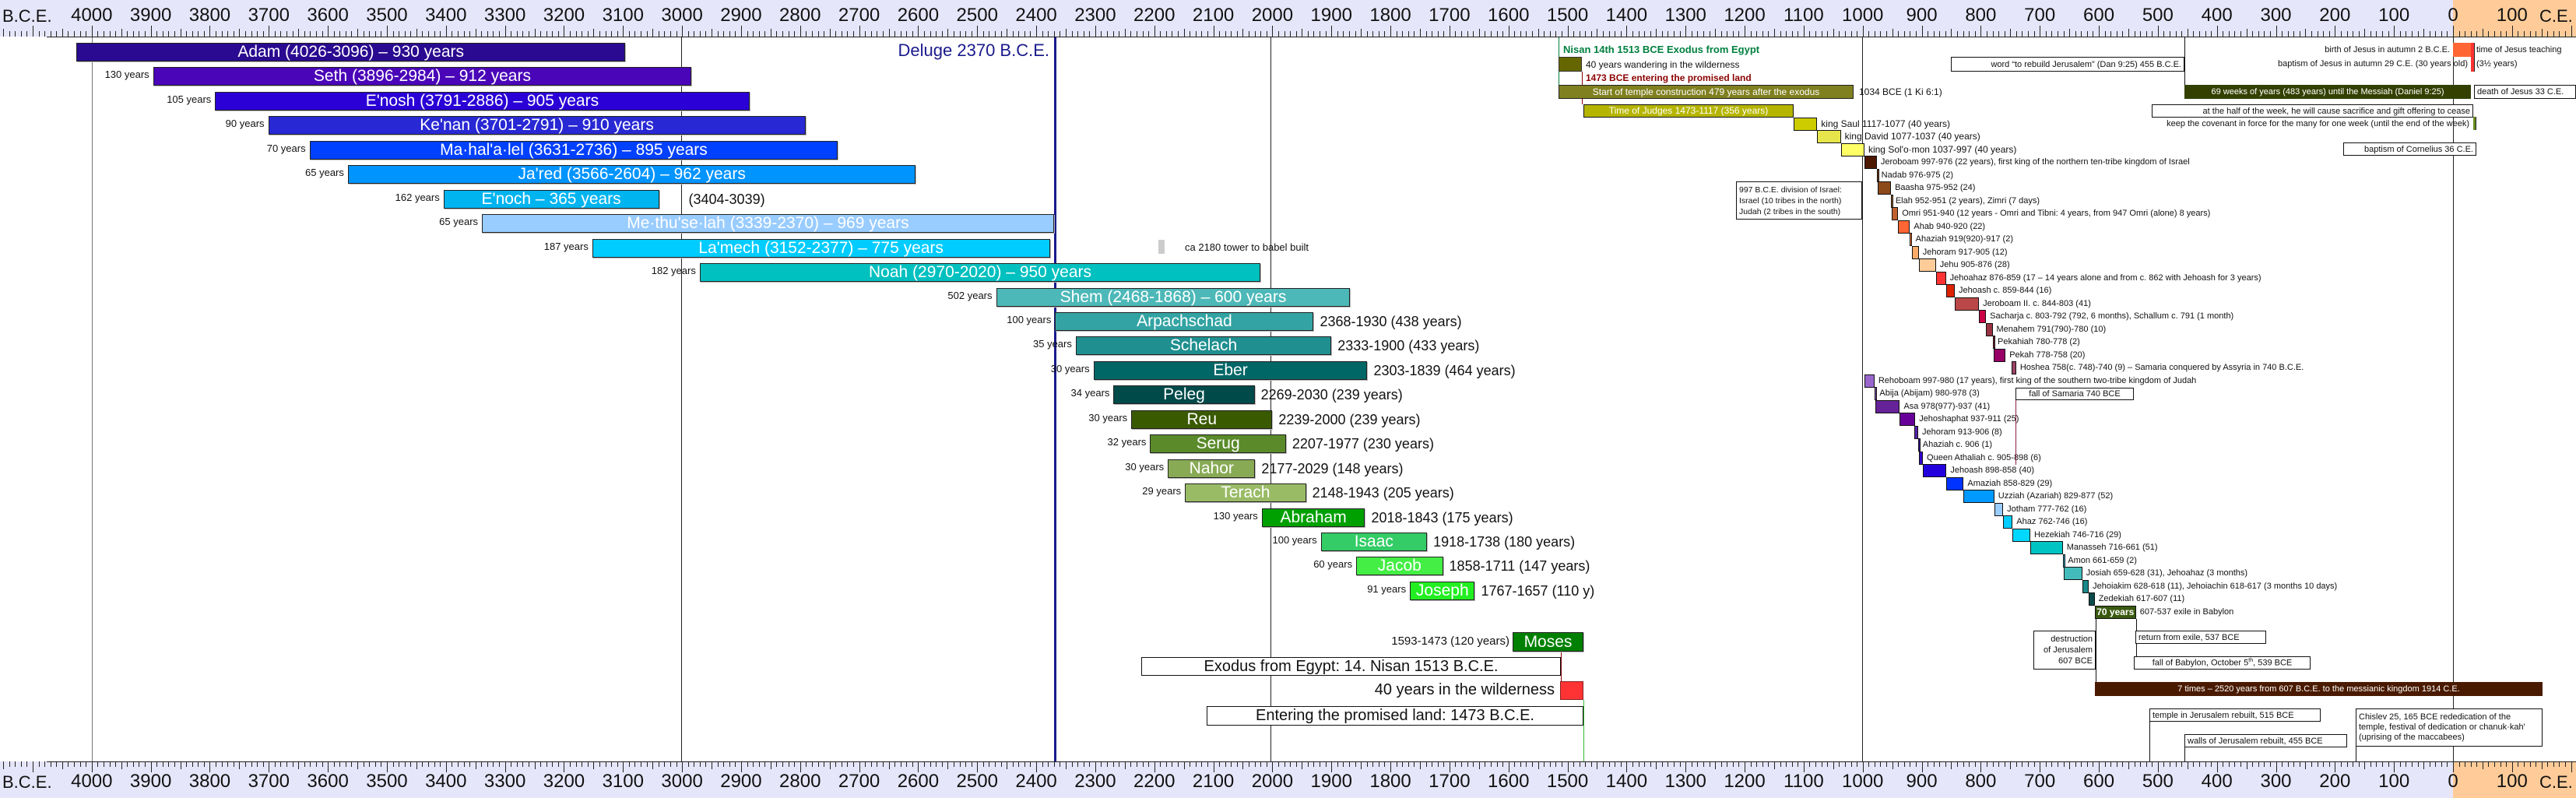 The height and width of the screenshot is (798, 2576). What do you see at coordinates (1627, 15) in the screenshot?
I see `axis-tick-label: 1400` at bounding box center [1627, 15].